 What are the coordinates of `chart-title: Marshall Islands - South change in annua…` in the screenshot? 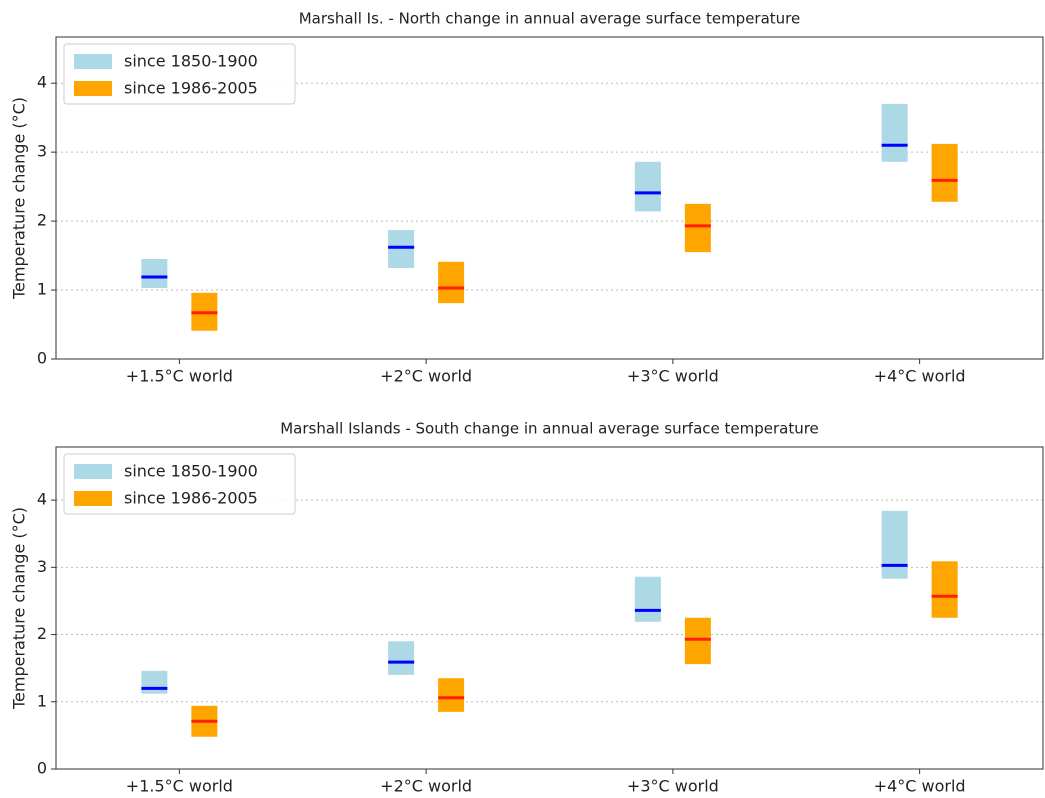 It's located at (549, 429).